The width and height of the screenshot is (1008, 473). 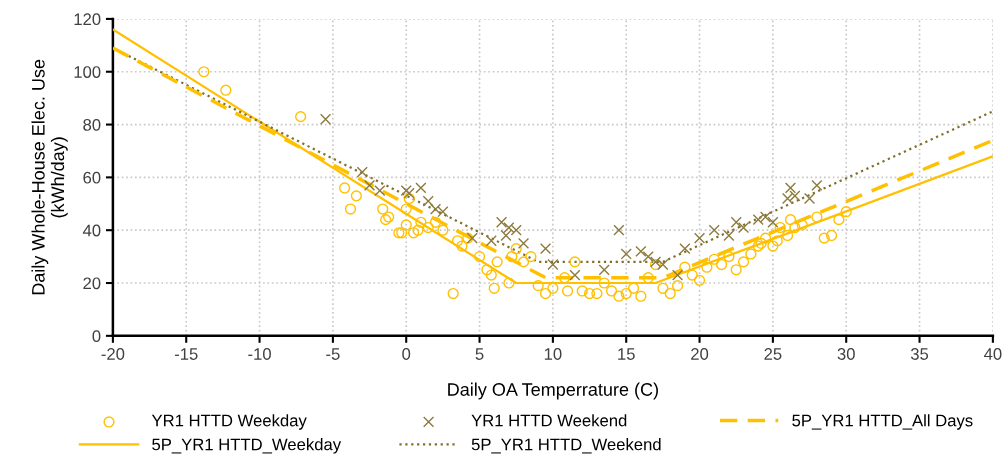 What do you see at coordinates (87, 19) in the screenshot?
I see `y-tick-label: 120` at bounding box center [87, 19].